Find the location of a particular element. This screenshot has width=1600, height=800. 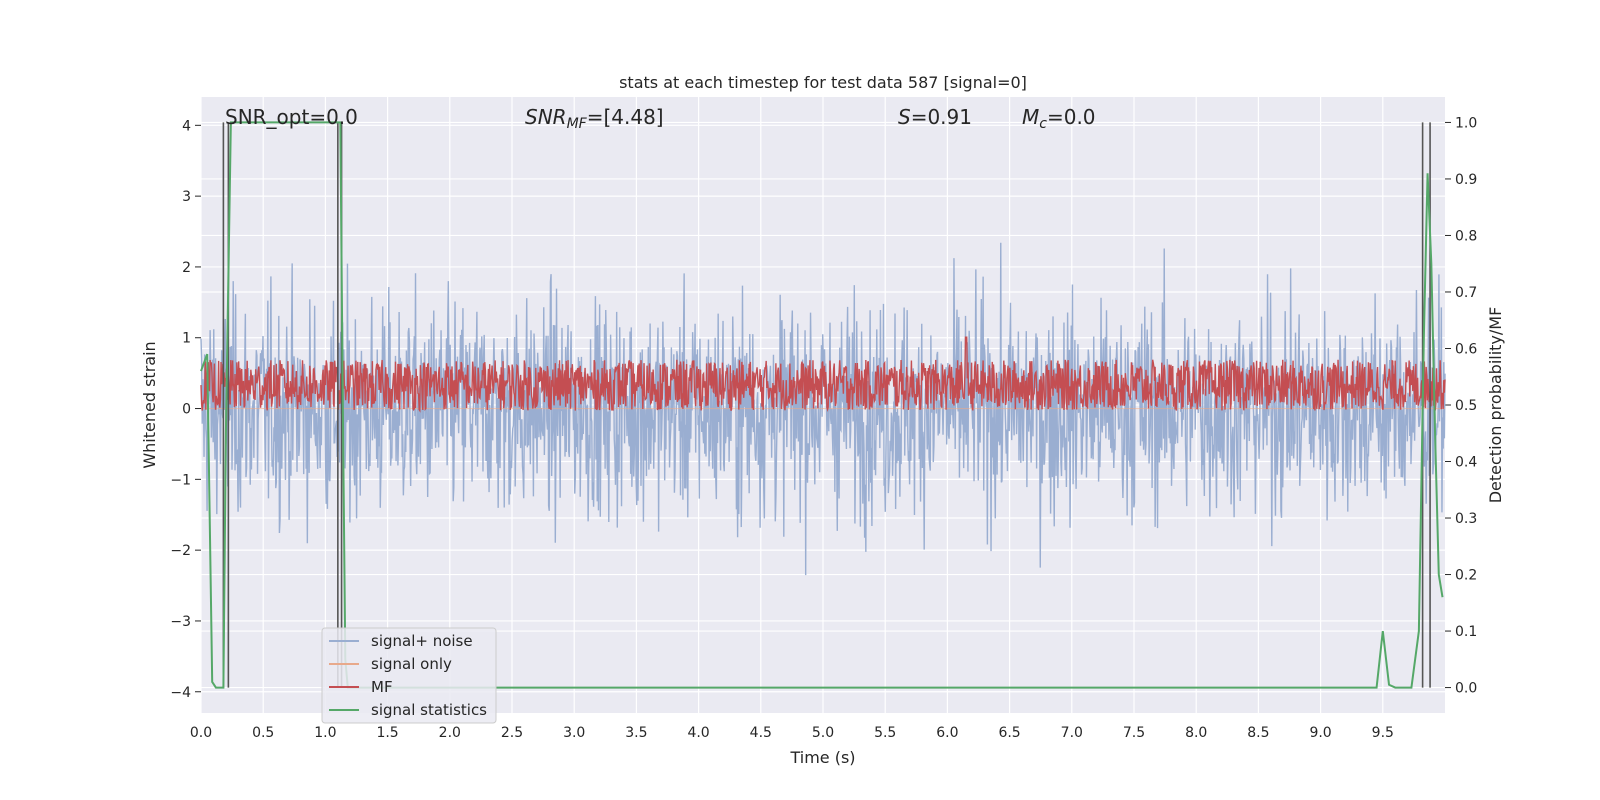

x-tick-label: 4.0 is located at coordinates (698, 733).